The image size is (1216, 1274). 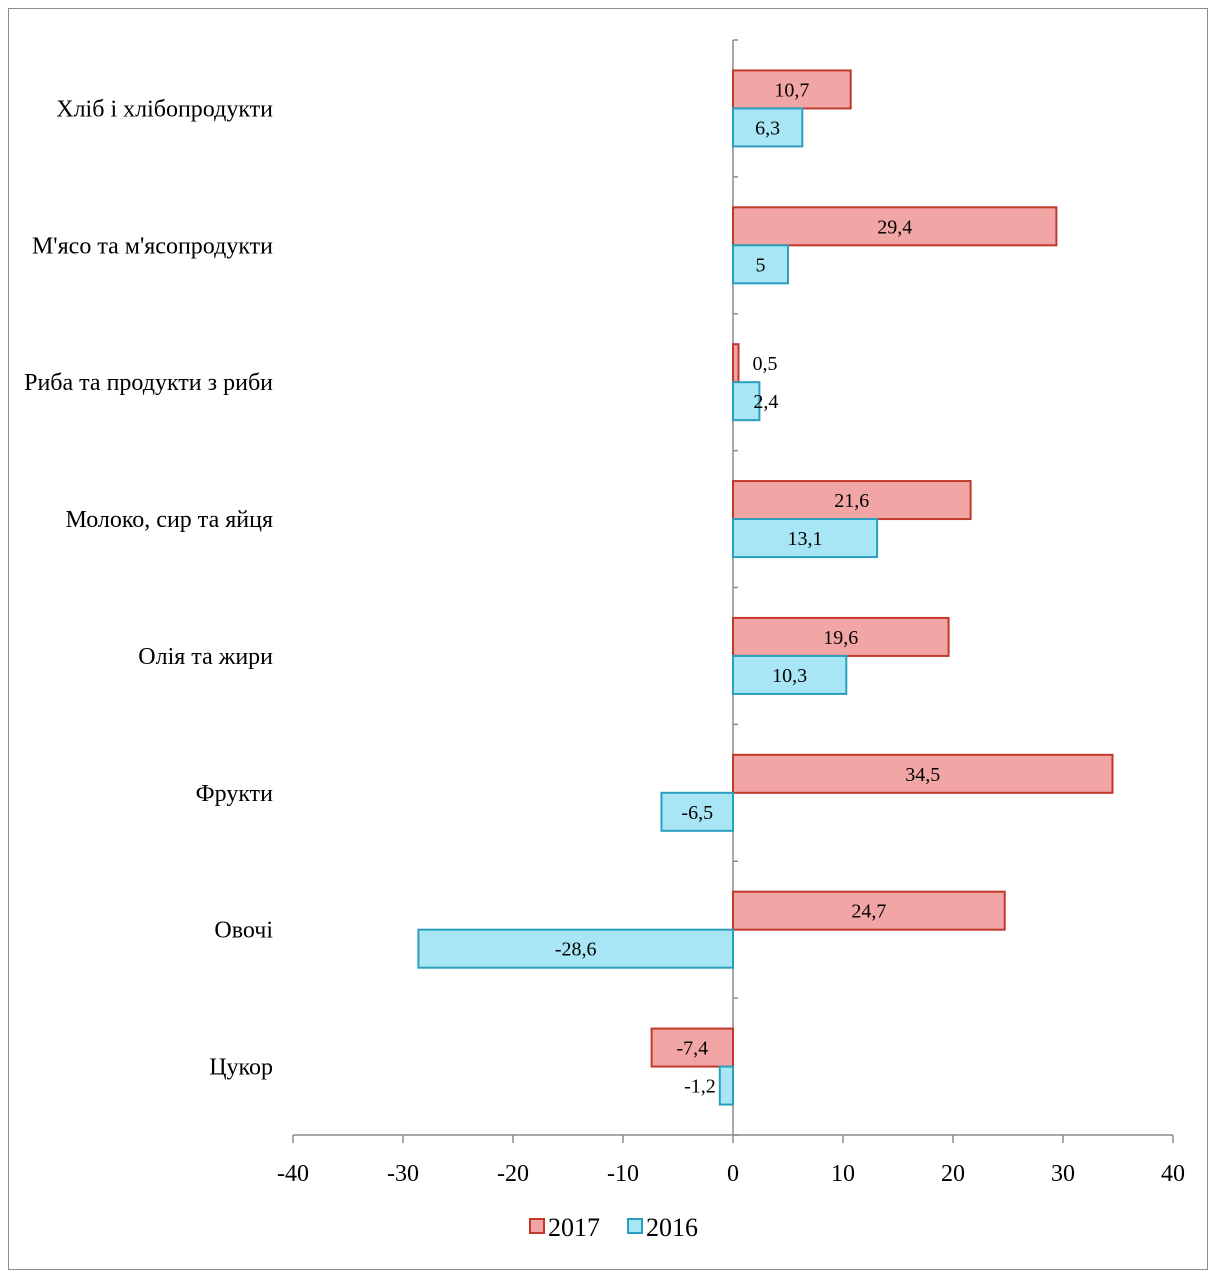 I want to click on x-tick-label: -40, so click(x=293, y=1174).